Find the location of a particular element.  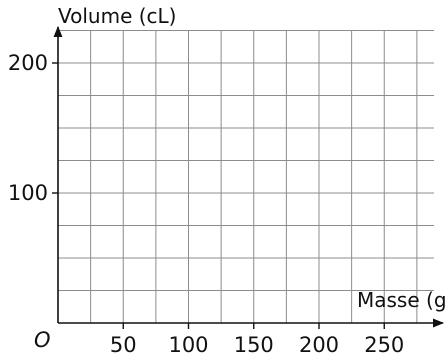

y-tick-label: 100 is located at coordinates (28, 193).